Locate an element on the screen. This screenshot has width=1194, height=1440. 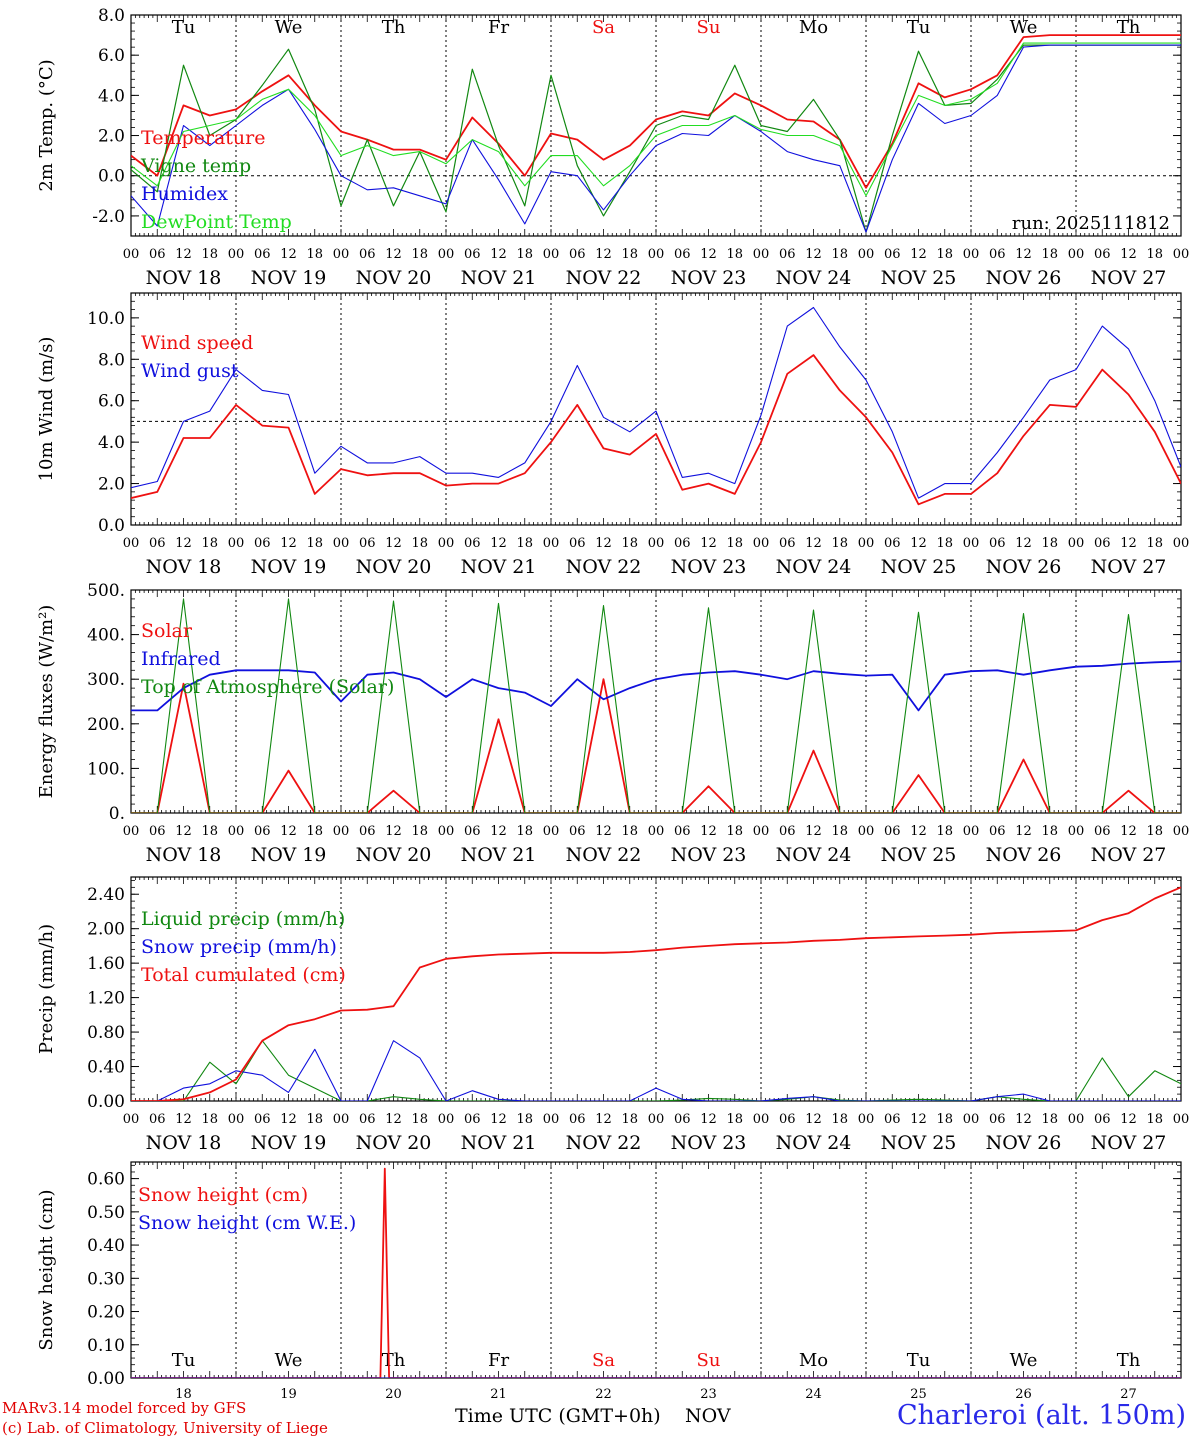
weekday-label: Su is located at coordinates (709, 27).